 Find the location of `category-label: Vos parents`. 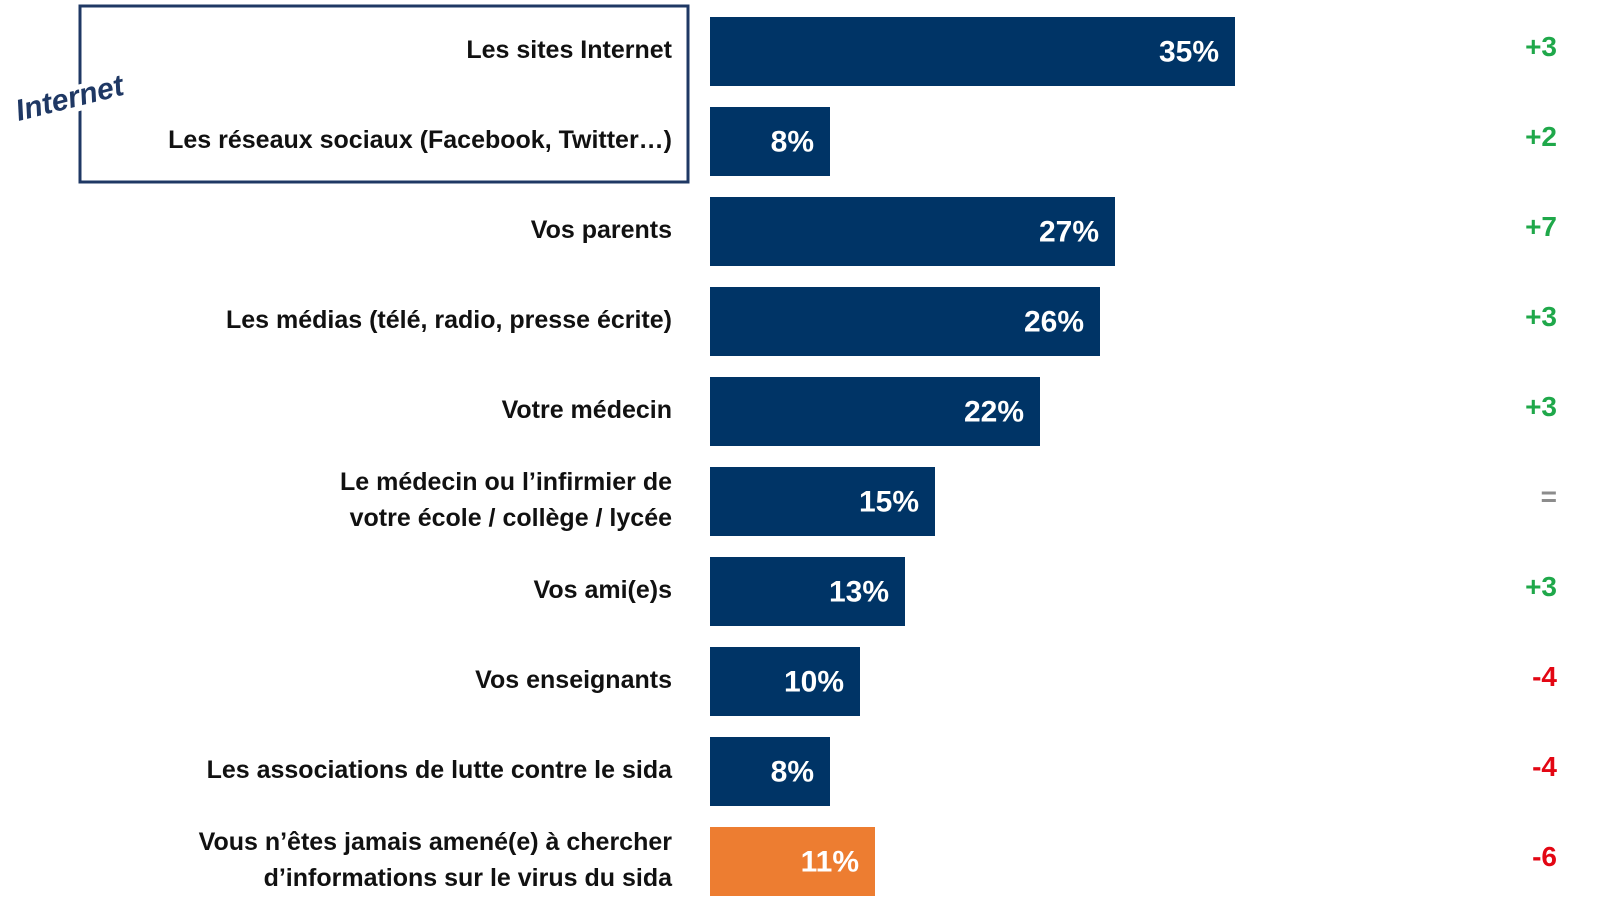

category-label: Vos parents is located at coordinates (601, 229).